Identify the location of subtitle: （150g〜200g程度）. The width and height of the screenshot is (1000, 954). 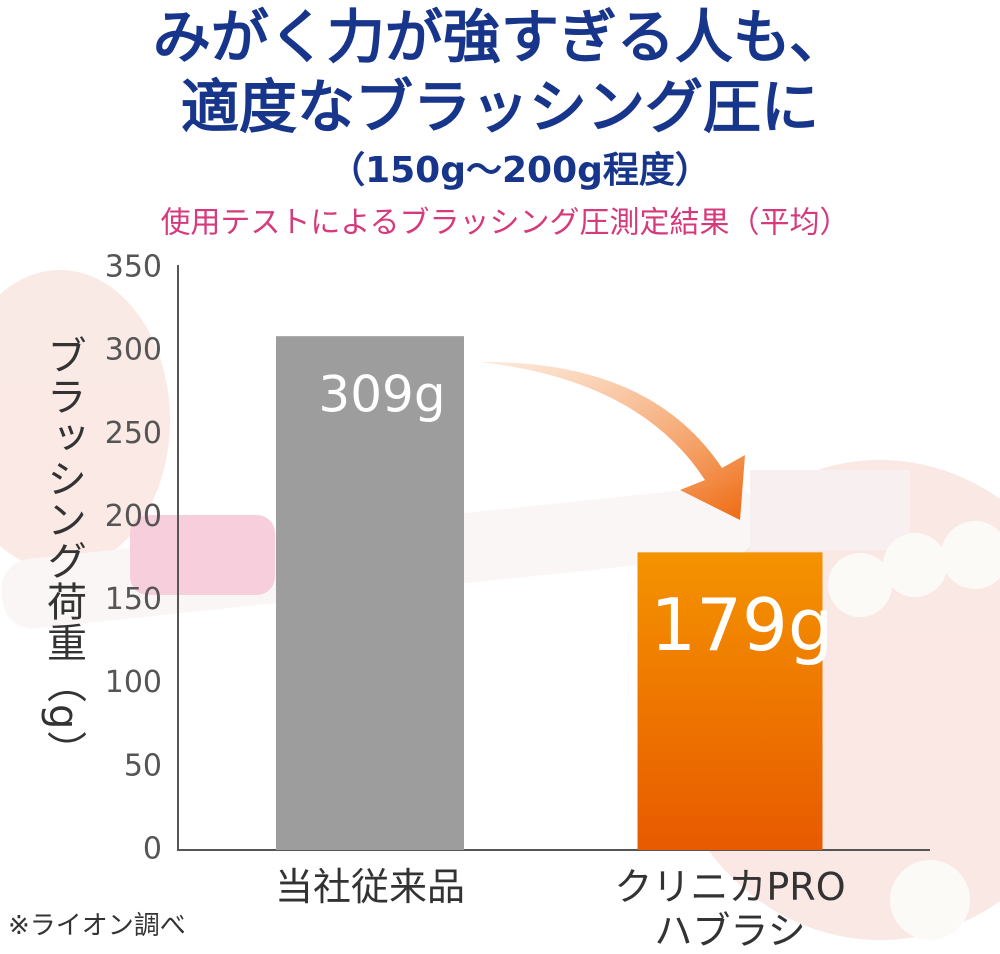
(520, 170).